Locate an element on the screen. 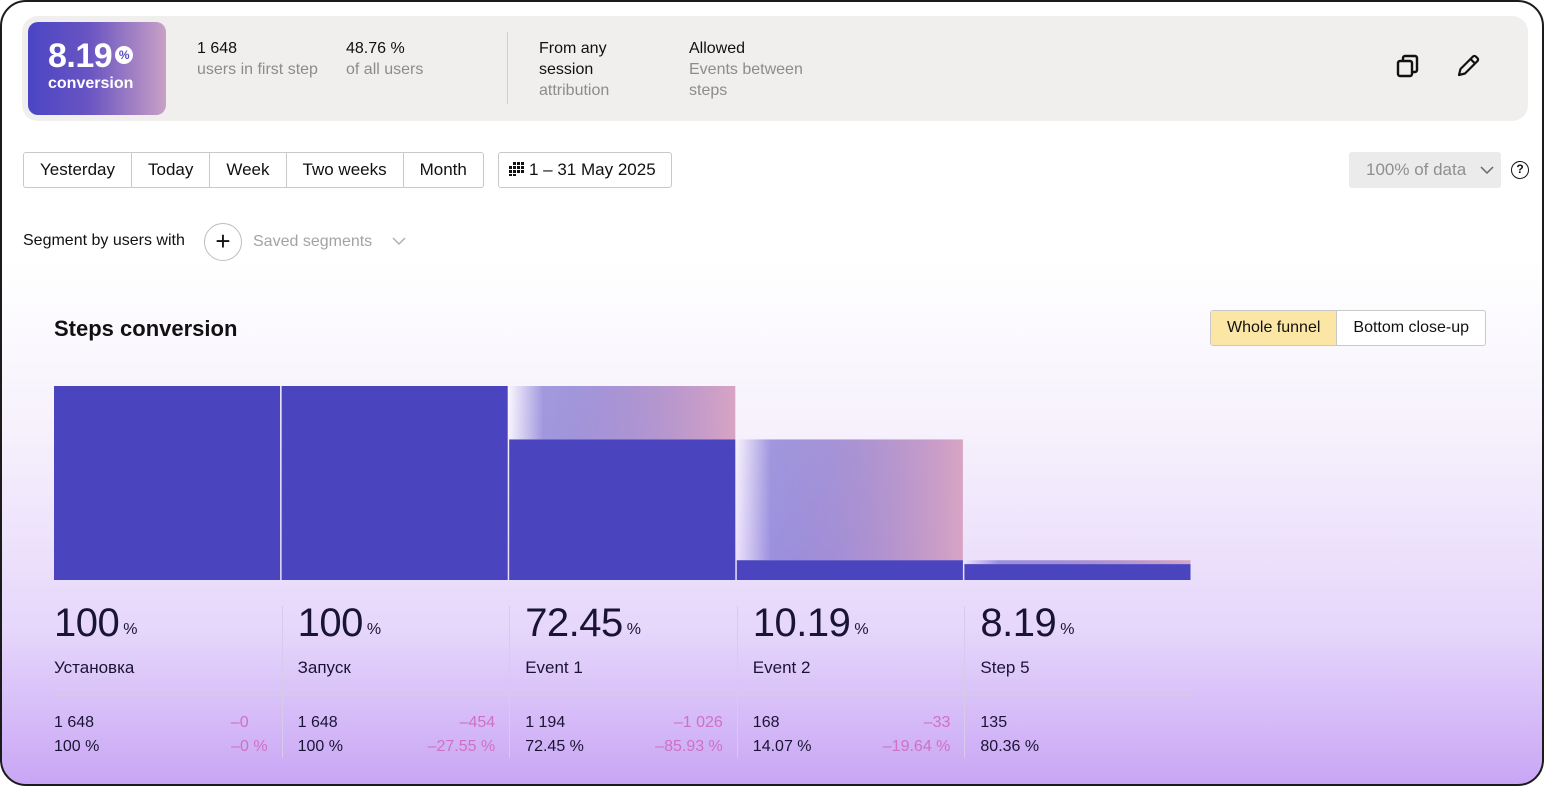 Image resolution: width=1544 pixels, height=786 pixels. step-percent-value: 72.45 is located at coordinates (574, 623).